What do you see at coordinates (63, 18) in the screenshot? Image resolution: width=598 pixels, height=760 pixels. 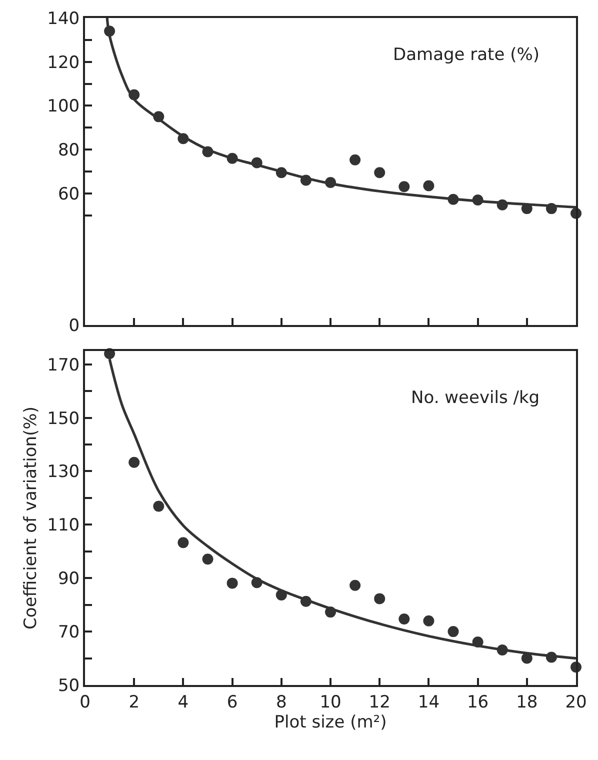 I see `y-tick-label: 140` at bounding box center [63, 18].